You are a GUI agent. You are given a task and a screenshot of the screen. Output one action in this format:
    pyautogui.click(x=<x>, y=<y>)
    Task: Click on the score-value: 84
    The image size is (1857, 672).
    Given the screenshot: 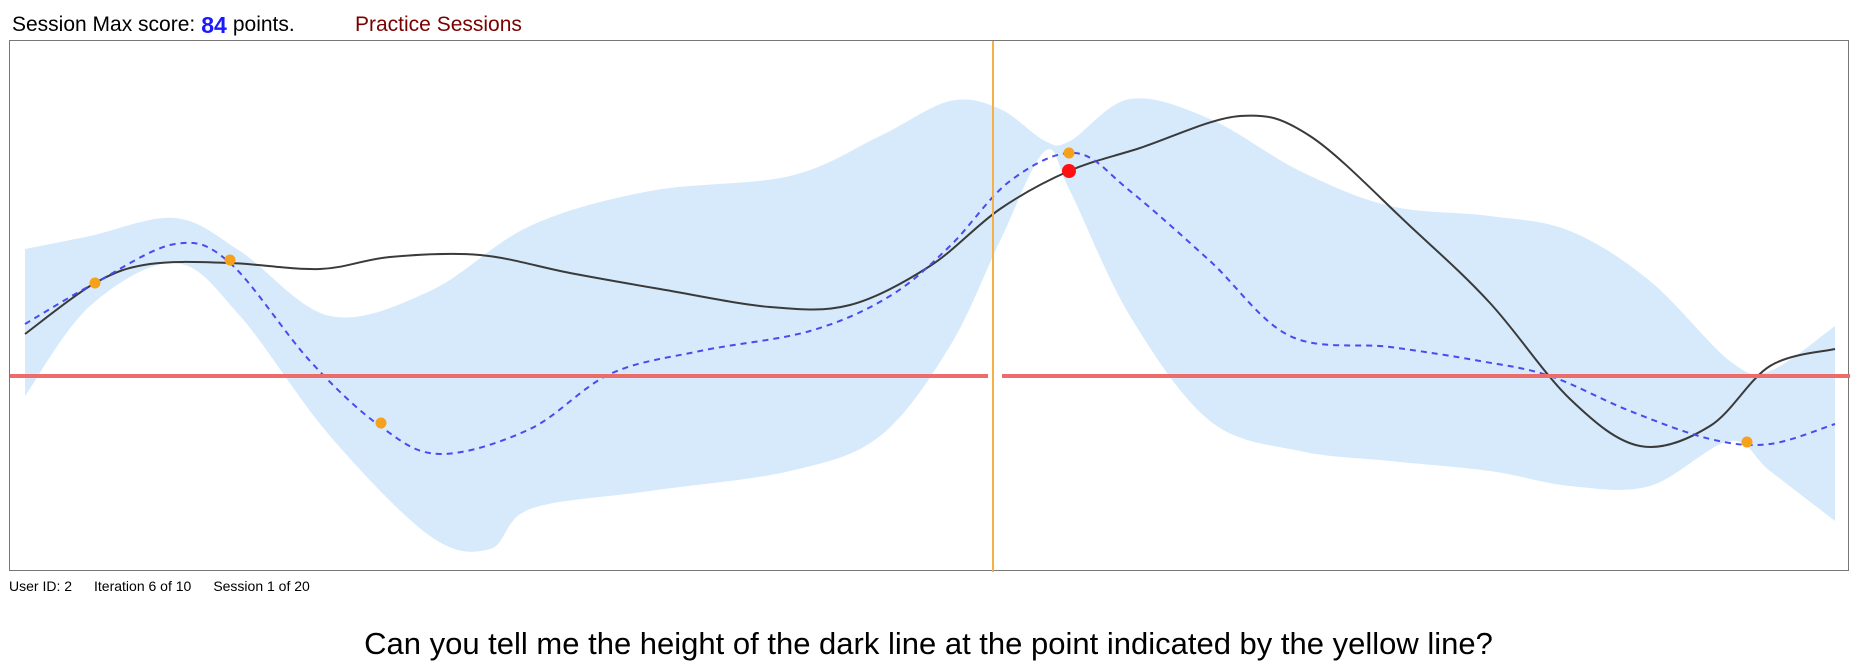 What is the action you would take?
    pyautogui.click(x=214, y=24)
    